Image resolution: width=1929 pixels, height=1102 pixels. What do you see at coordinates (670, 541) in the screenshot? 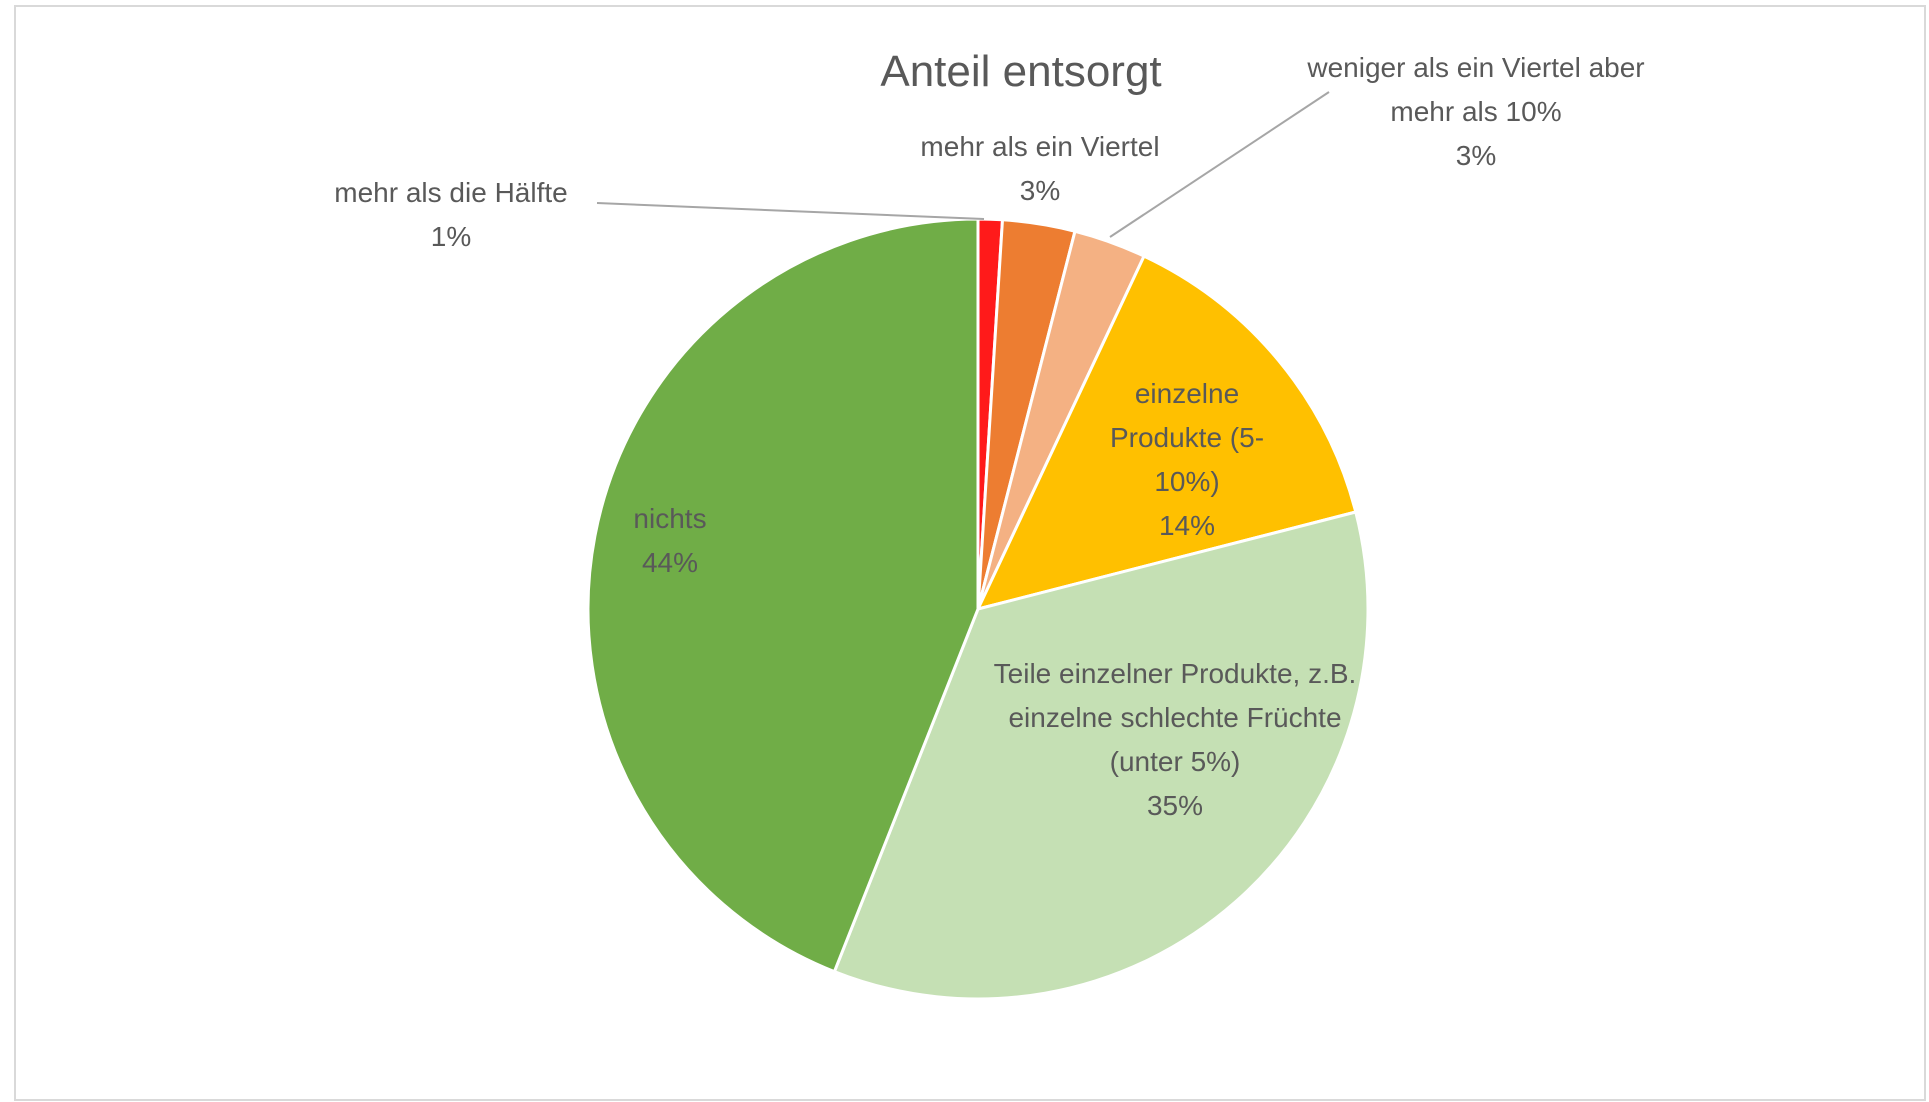
I see `data-label: nichts 44%` at bounding box center [670, 541].